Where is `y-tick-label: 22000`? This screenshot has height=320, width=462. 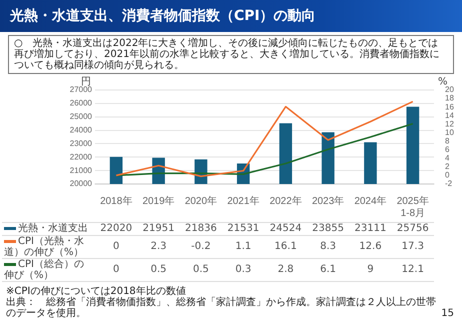
y-tick-label: 22000 is located at coordinates (81, 157).